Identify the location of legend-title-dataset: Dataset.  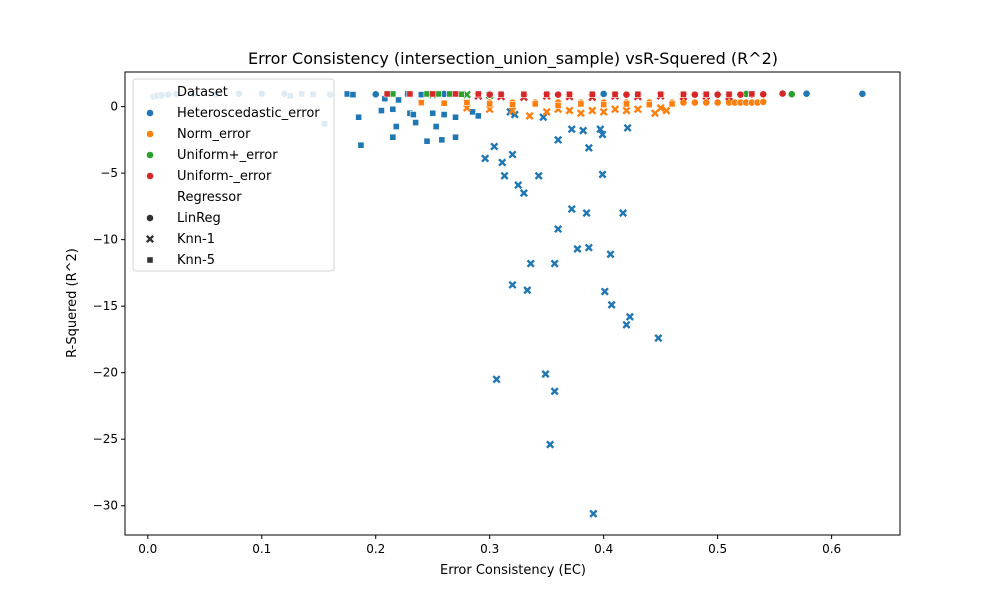
(202, 92).